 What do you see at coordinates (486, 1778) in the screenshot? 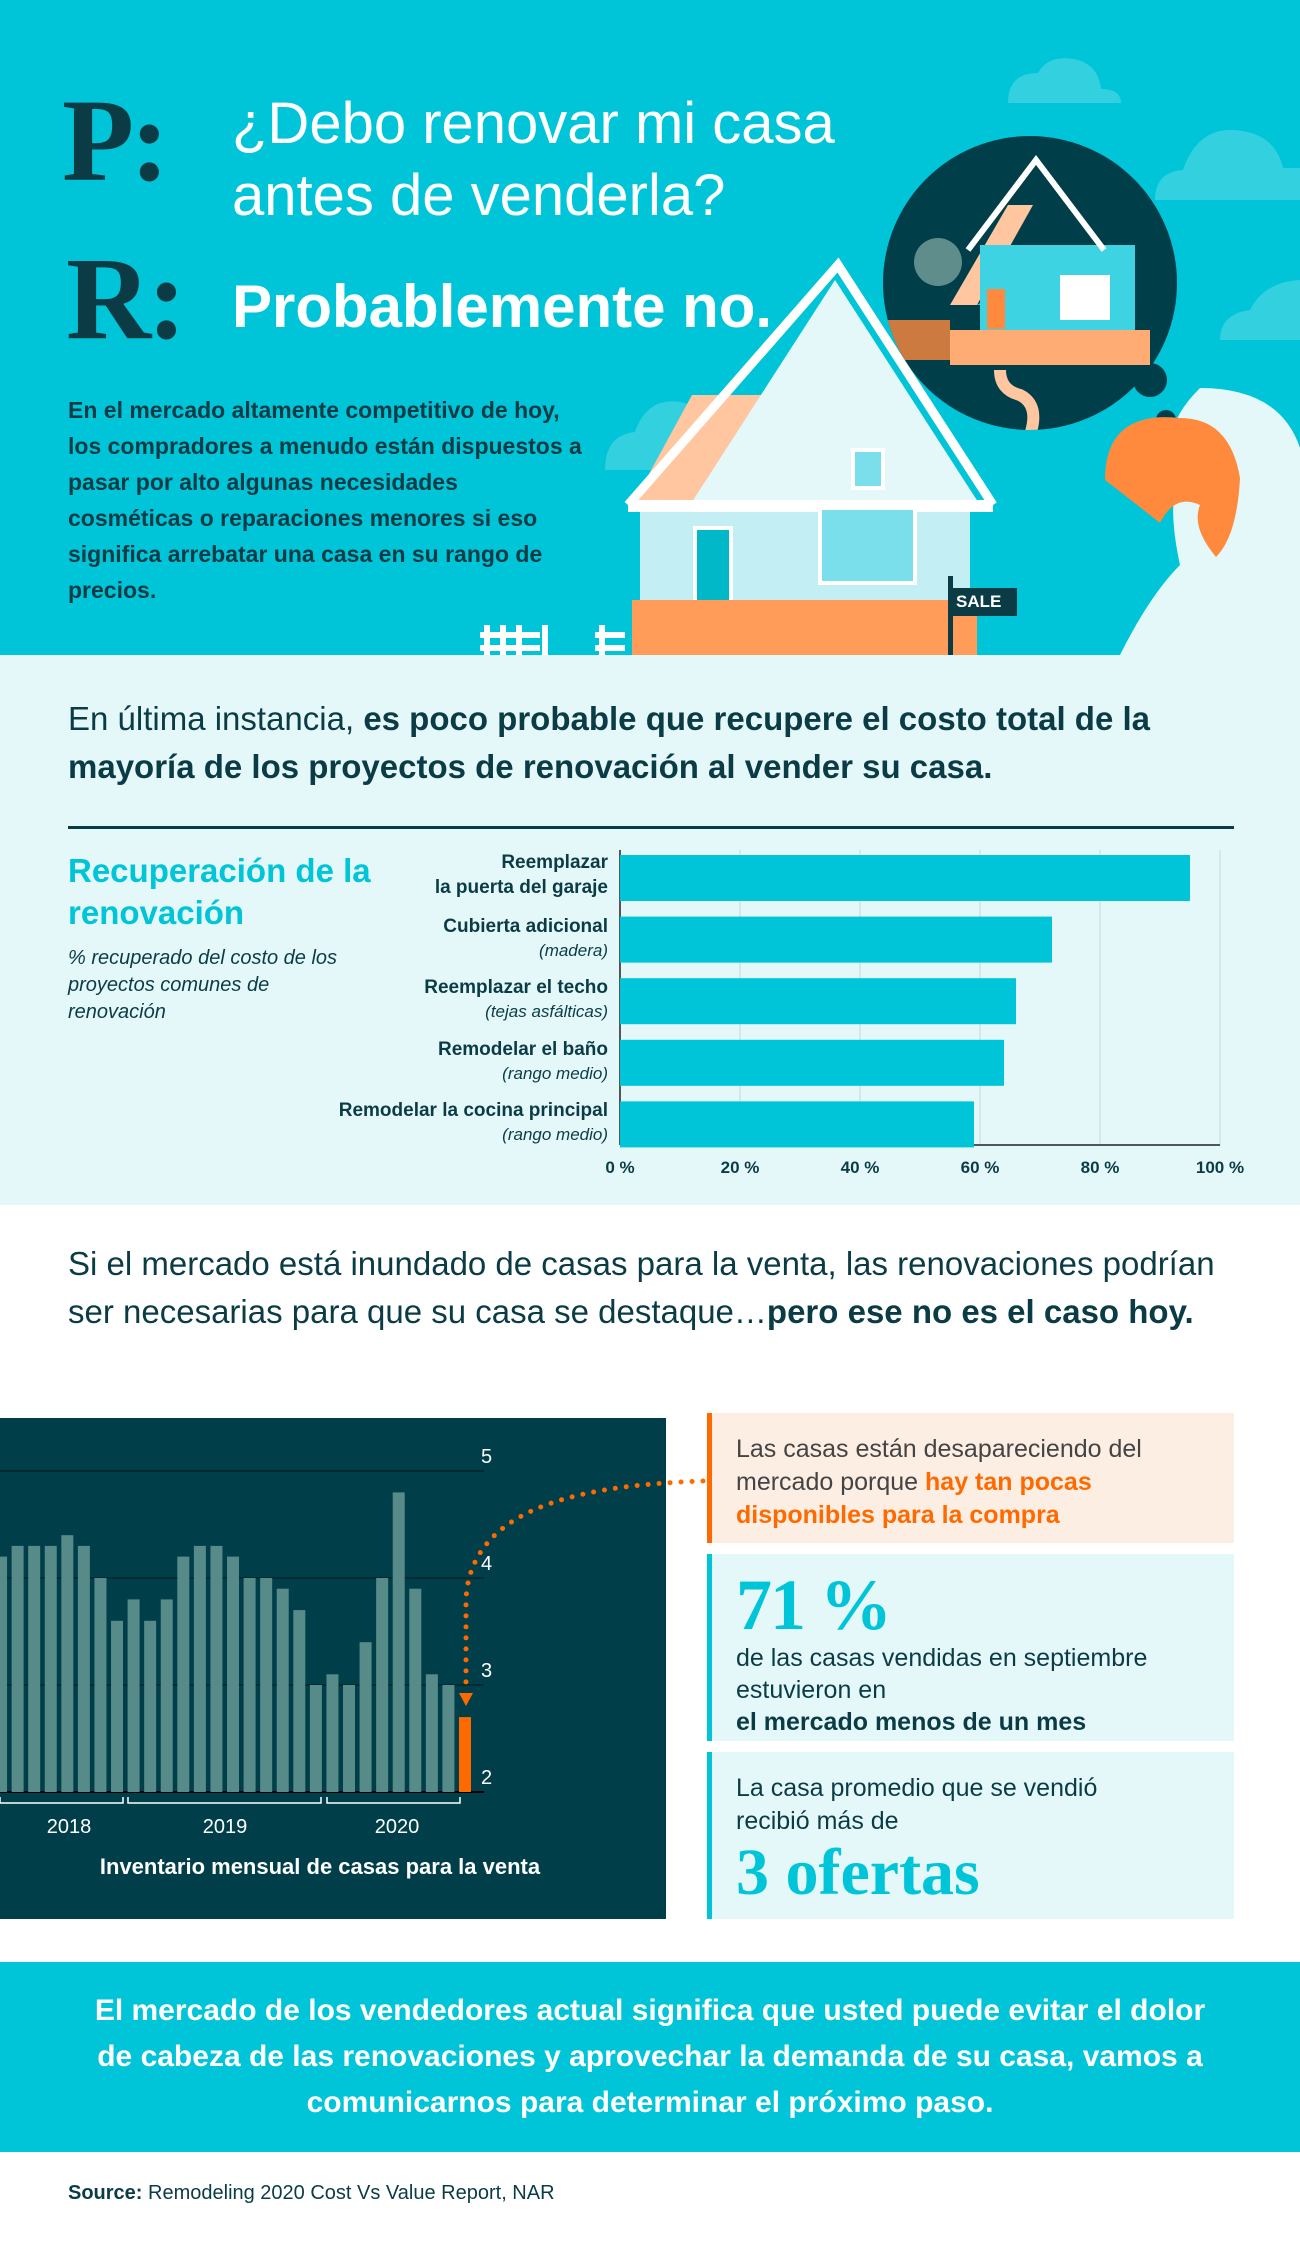
I see `y-tick-label: 2` at bounding box center [486, 1778].